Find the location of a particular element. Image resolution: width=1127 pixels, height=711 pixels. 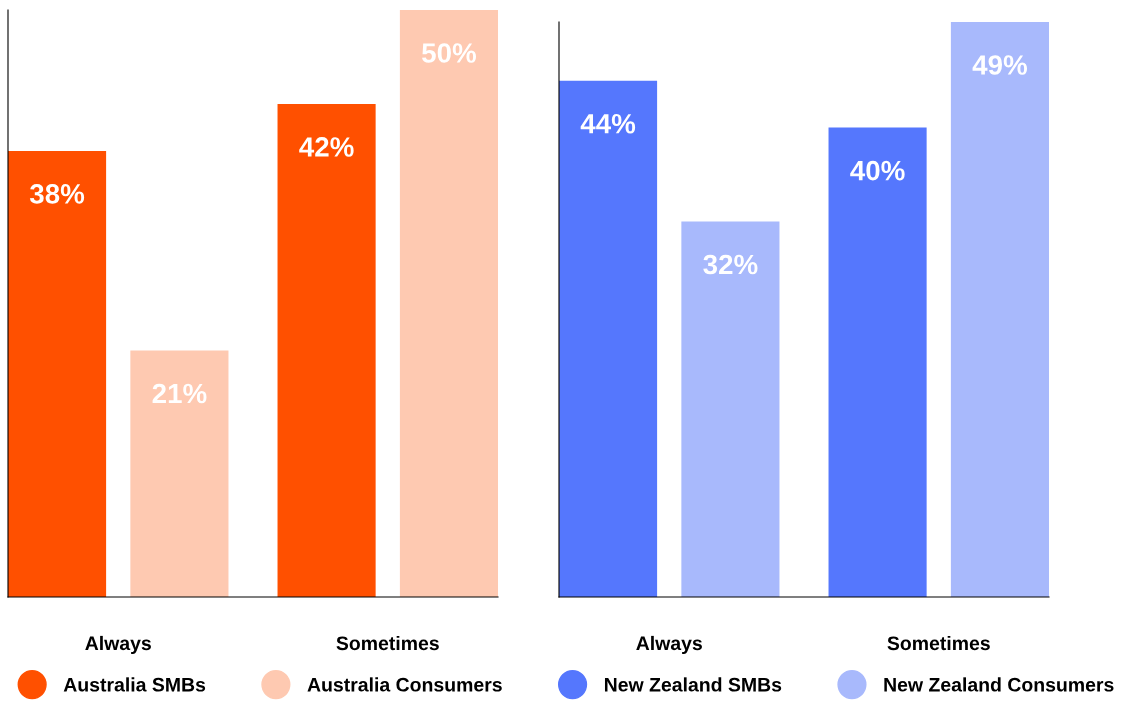

data-label: 40% is located at coordinates (877, 170).